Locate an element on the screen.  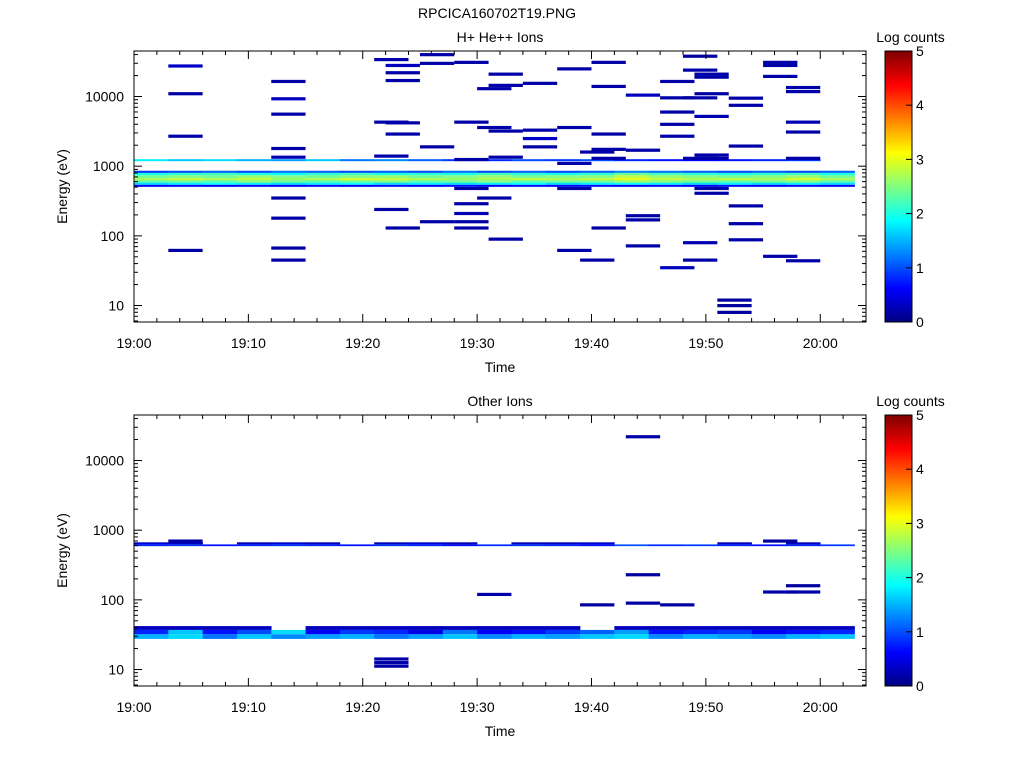
x-axis-label: Time is located at coordinates (500, 367).